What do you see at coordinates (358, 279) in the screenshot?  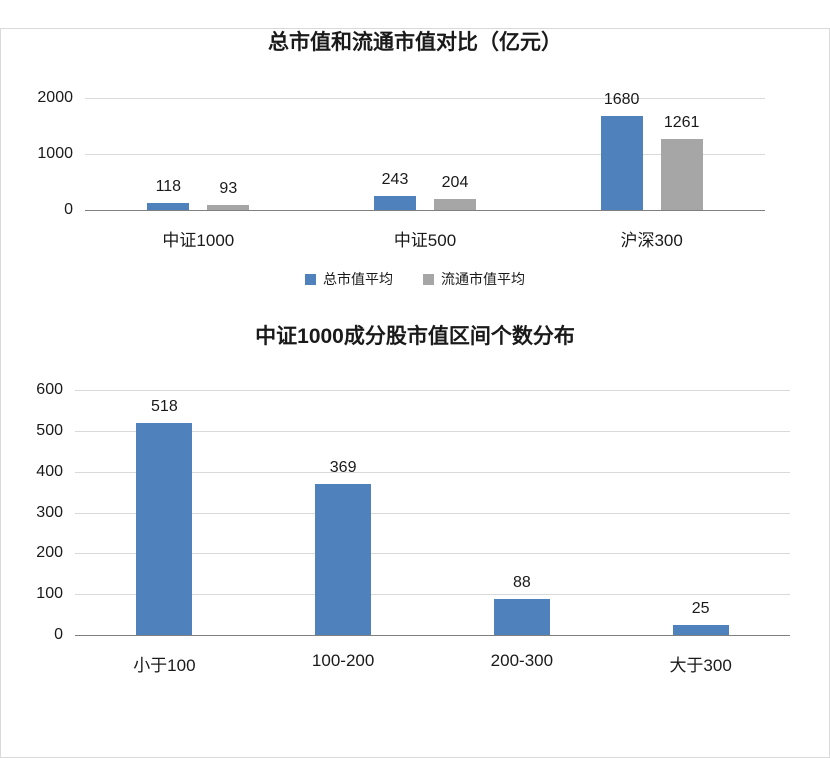 I see `legend-label: 总市值平均` at bounding box center [358, 279].